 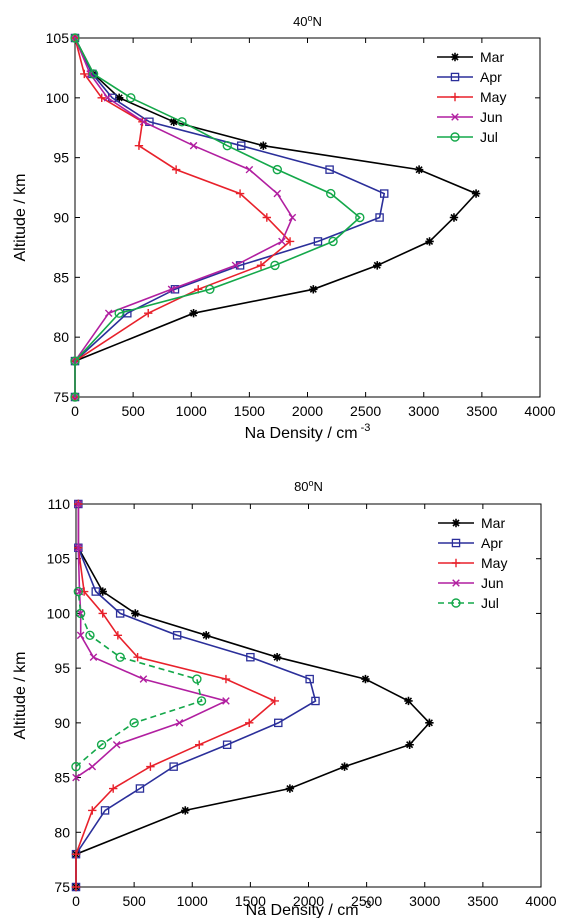 I want to click on series-jul, so click(x=139, y=679).